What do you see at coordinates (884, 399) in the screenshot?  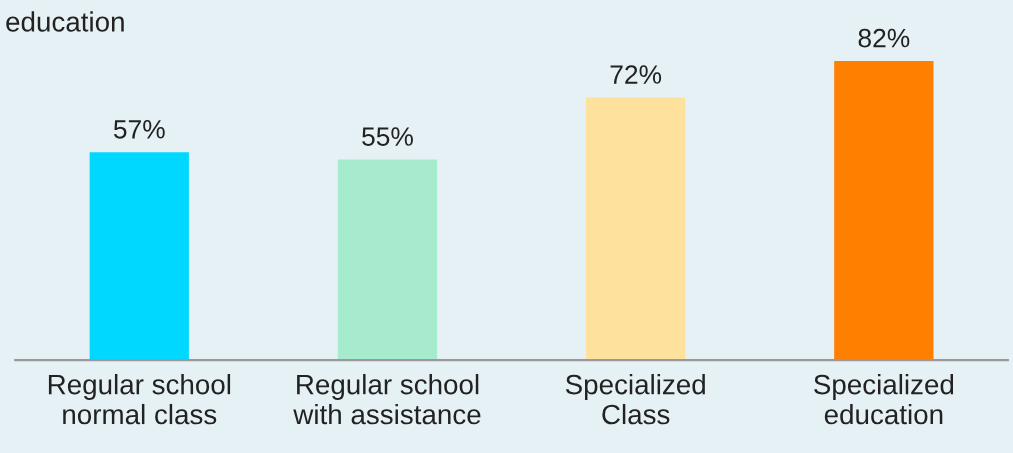 I see `x-tick-label: Specialized education` at bounding box center [884, 399].